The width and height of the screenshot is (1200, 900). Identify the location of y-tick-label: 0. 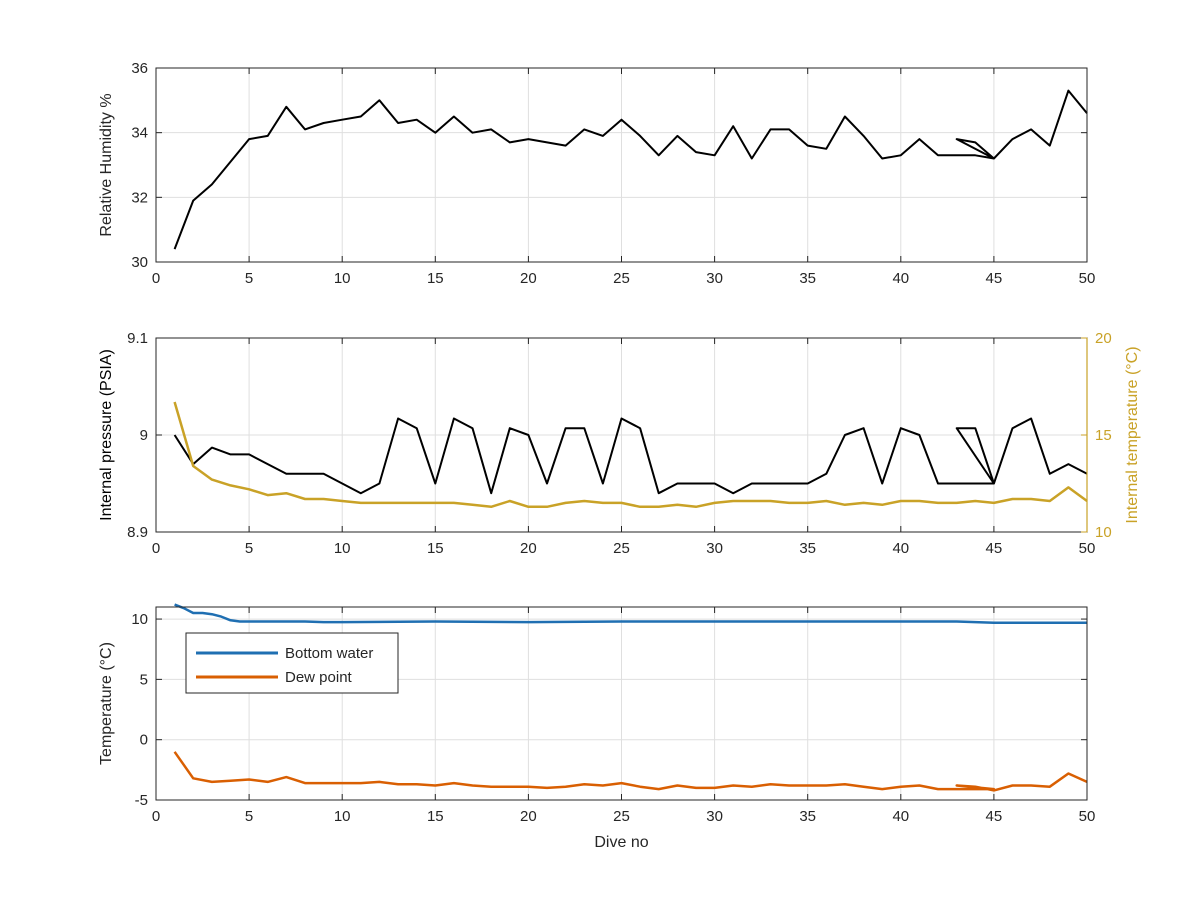
(144, 740).